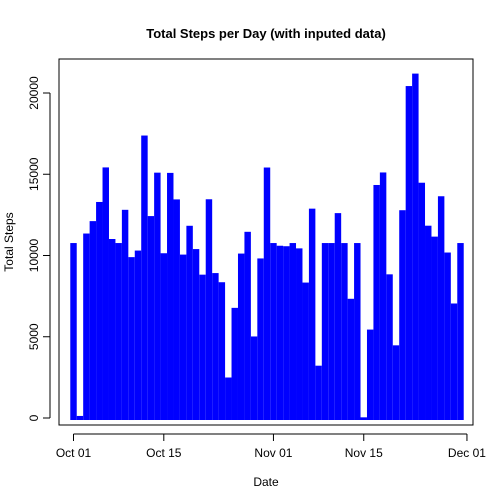 This screenshot has height=504, width=504. Describe the element at coordinates (364, 453) in the screenshot. I see `x-tick-label: Nov 15` at that location.